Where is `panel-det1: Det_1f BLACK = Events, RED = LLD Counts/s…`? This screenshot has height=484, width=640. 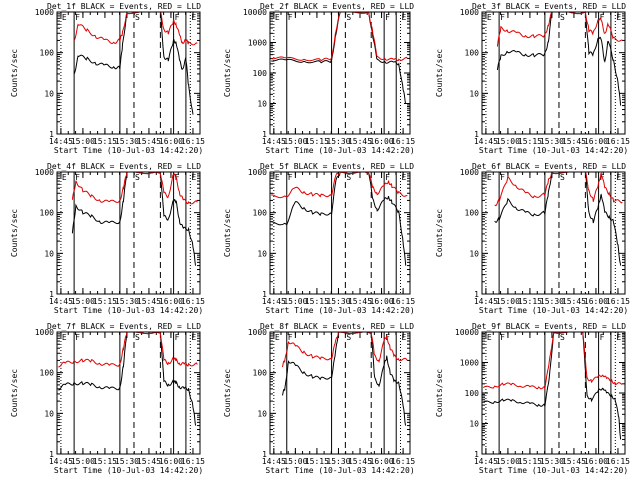
panel-det1: Det_1f BLACK = Events, RED = LLD Counts/s… is located at coordinates (107, 78).